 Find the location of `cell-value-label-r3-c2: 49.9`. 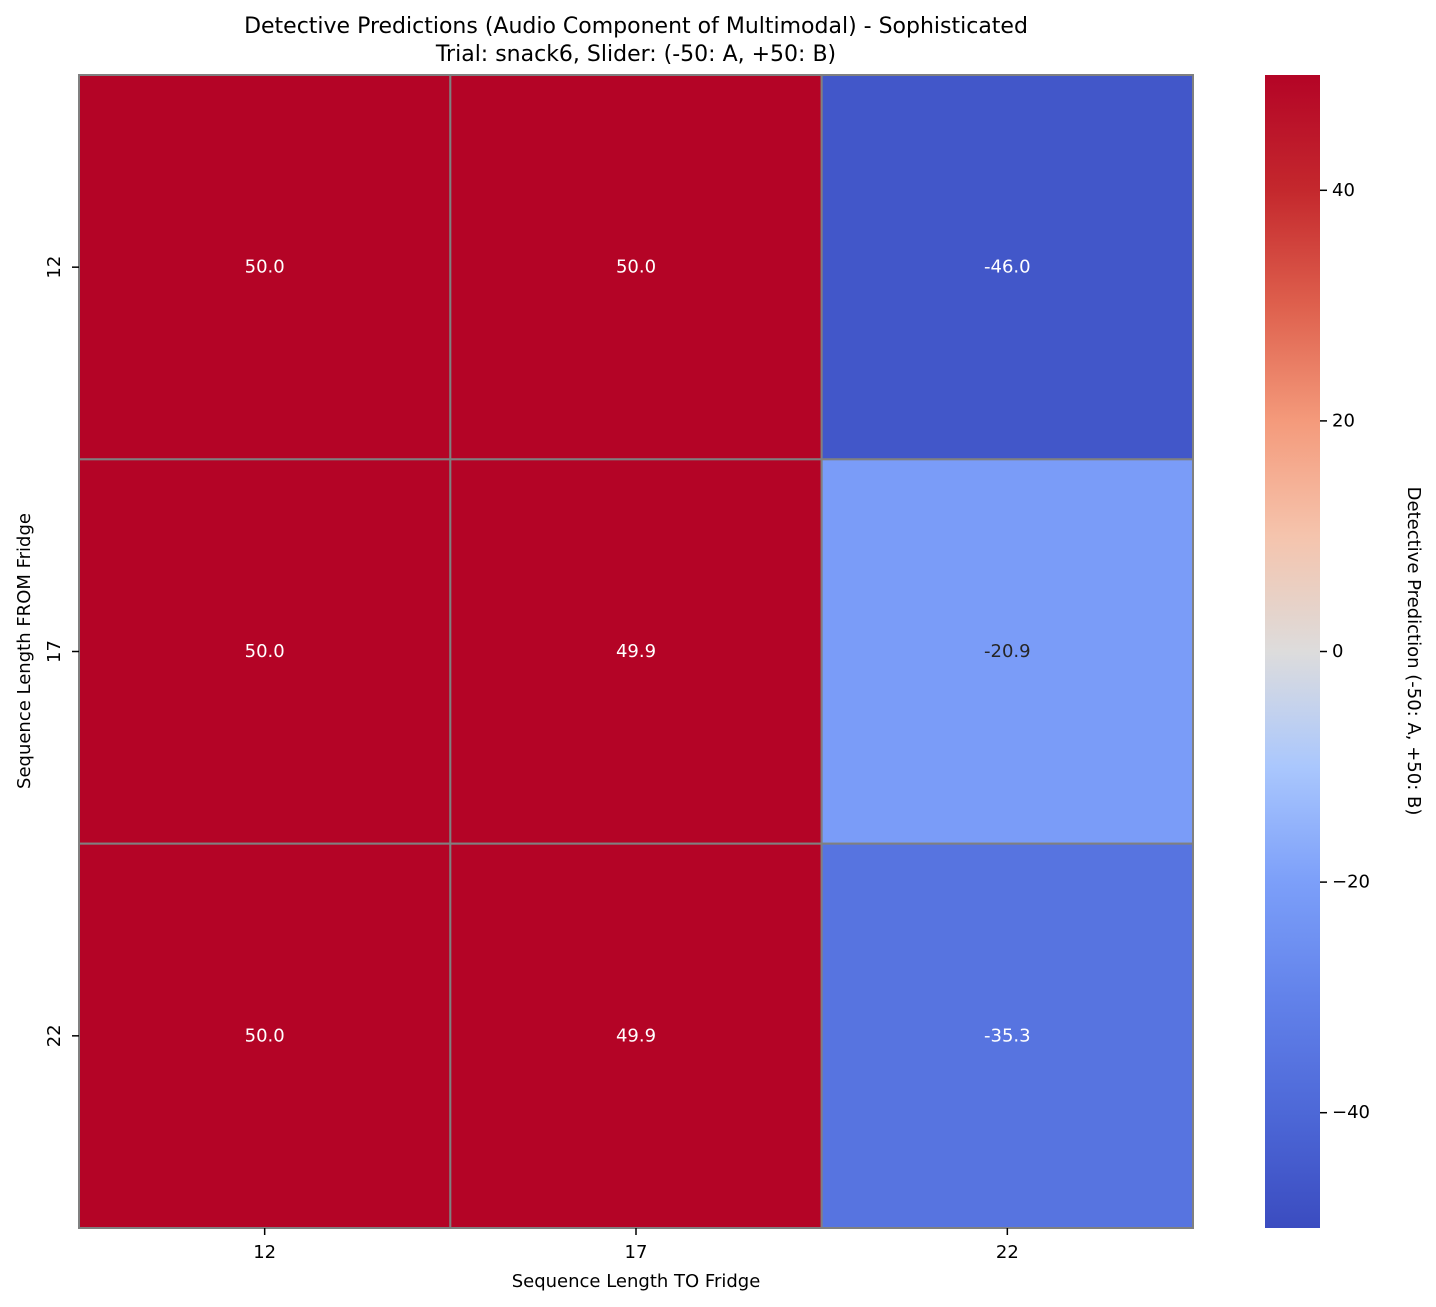

cell-value-label-r3-c2: 49.9 is located at coordinates (636, 1035).